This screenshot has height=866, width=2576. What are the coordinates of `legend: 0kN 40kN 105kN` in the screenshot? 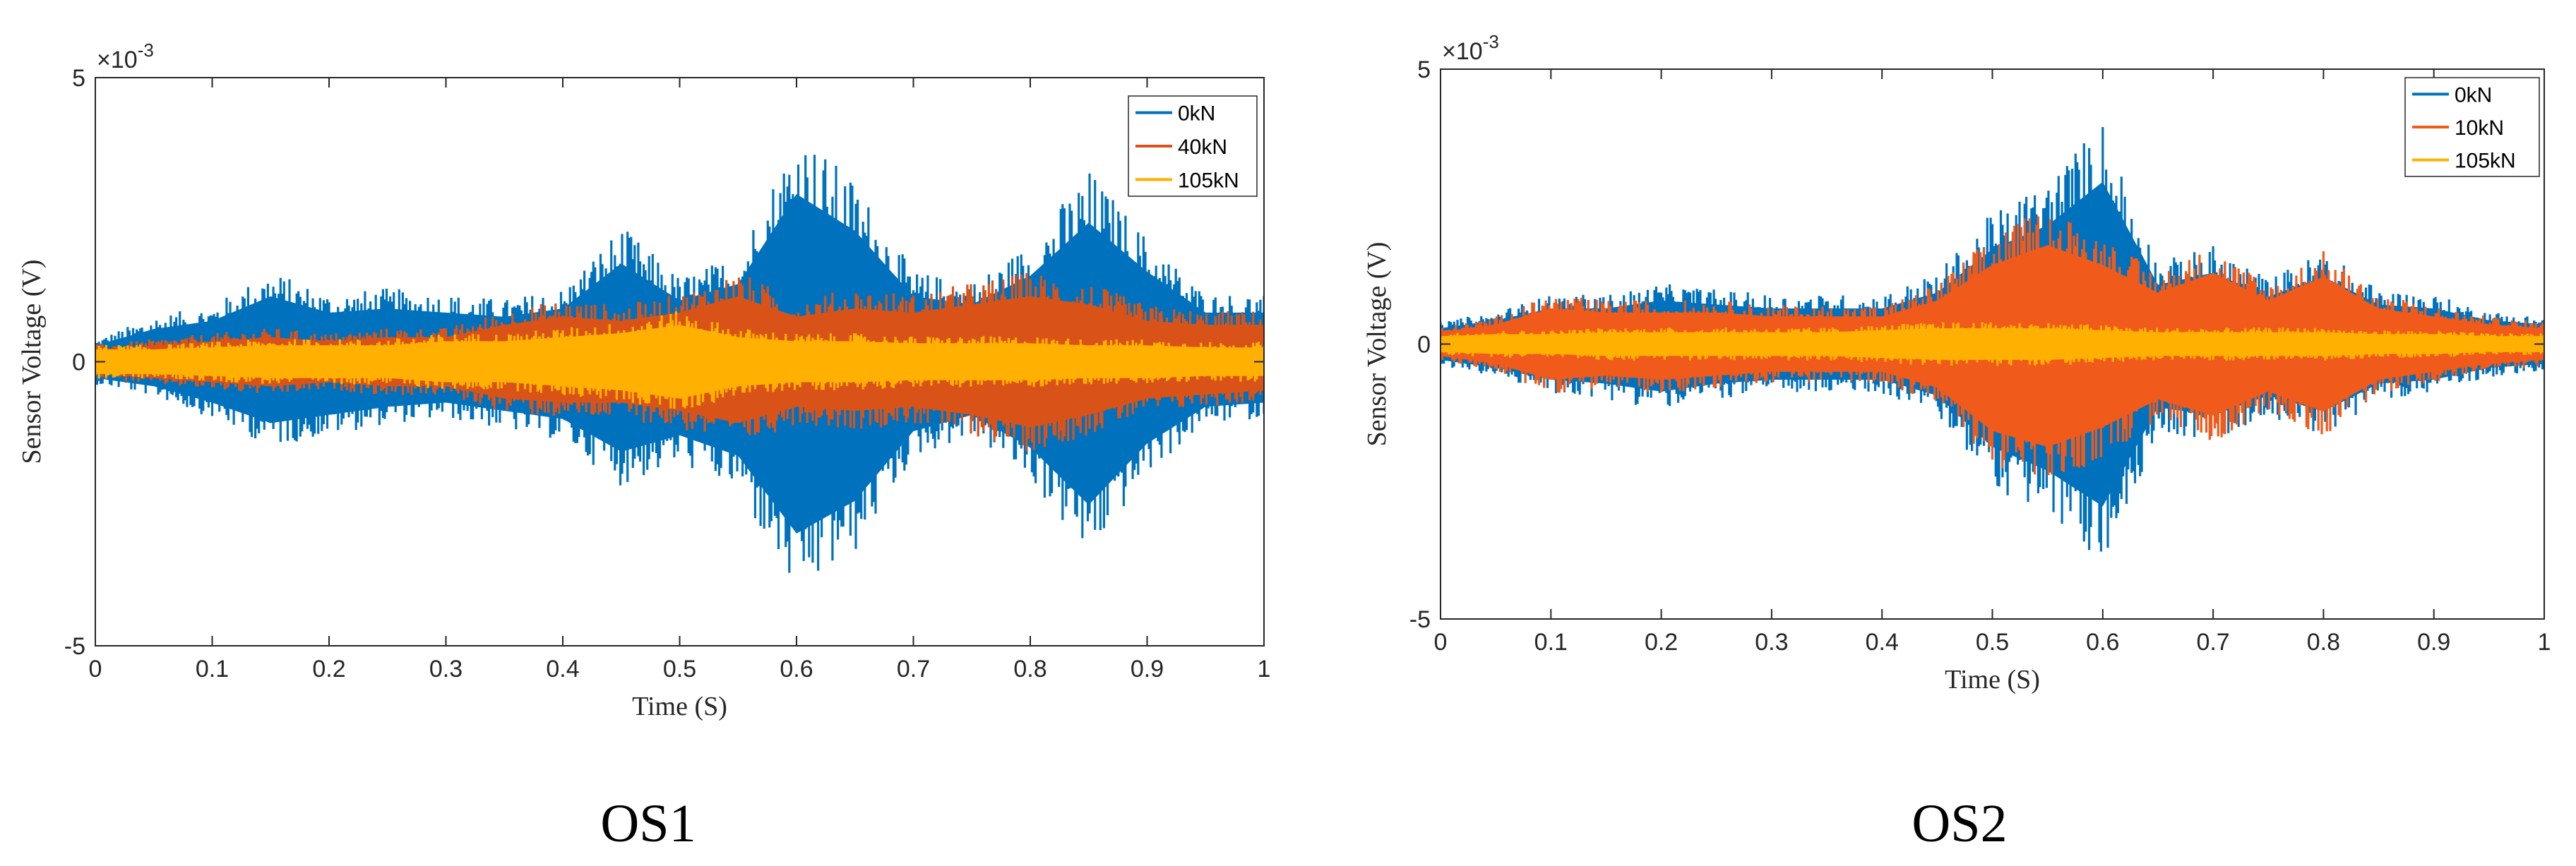 It's located at (1193, 146).